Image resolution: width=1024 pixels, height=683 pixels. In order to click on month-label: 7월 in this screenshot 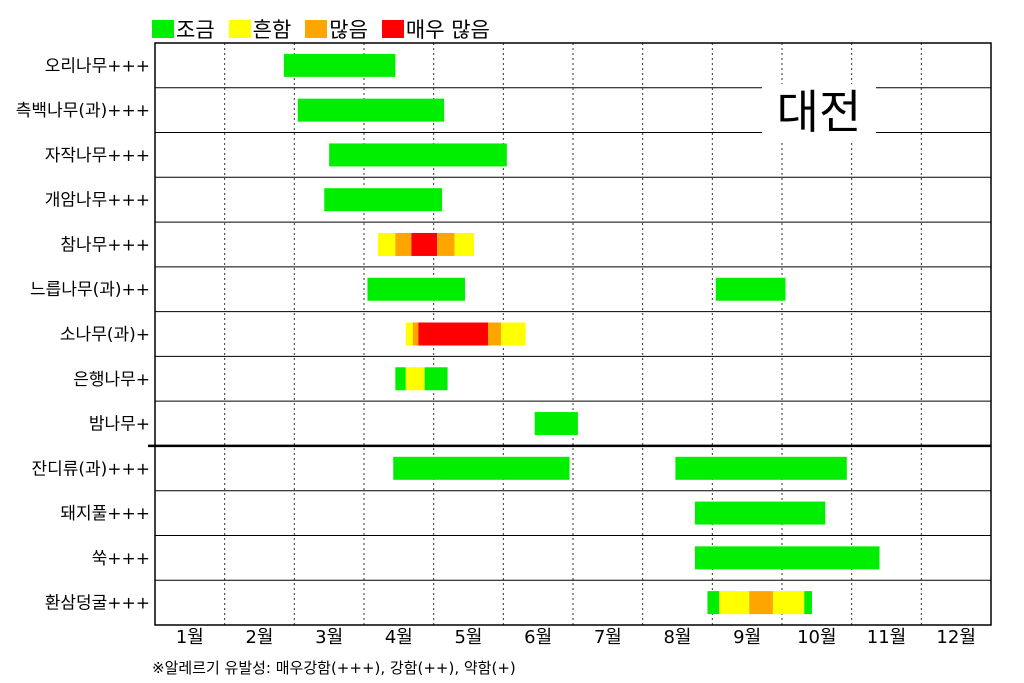, I will do `click(608, 637)`.